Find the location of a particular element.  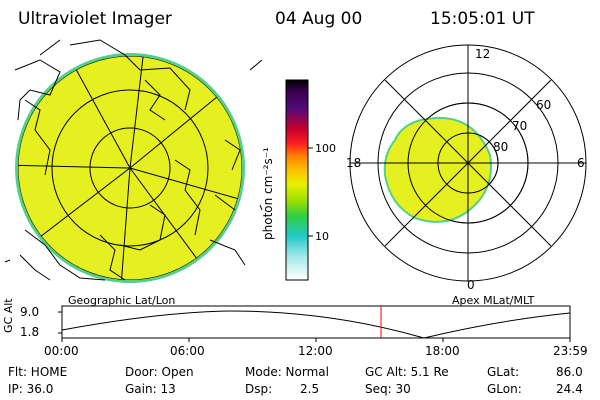

orbit-xtick-2359: 23:59 is located at coordinates (570, 351).